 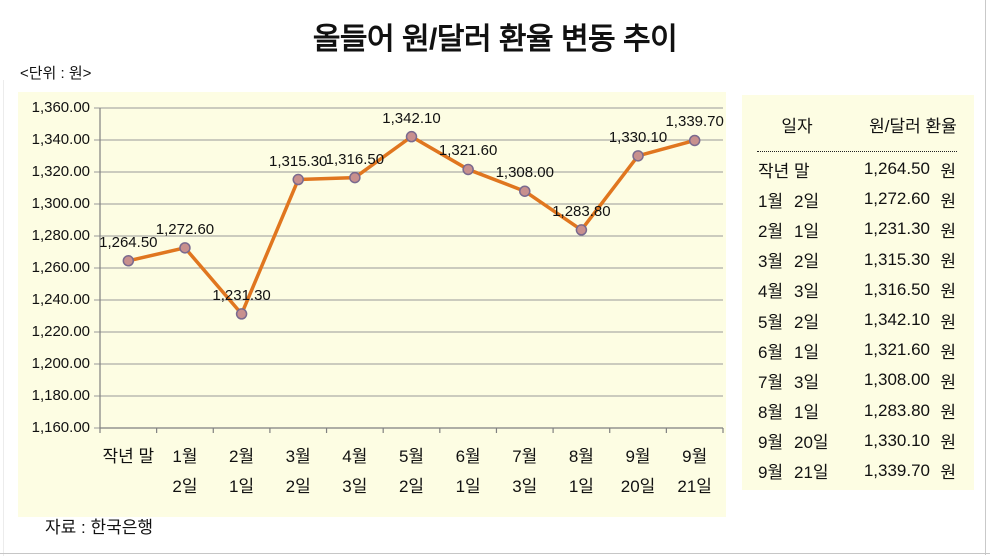 I want to click on x-axis-label-line1: 작년 말, so click(x=128, y=456).